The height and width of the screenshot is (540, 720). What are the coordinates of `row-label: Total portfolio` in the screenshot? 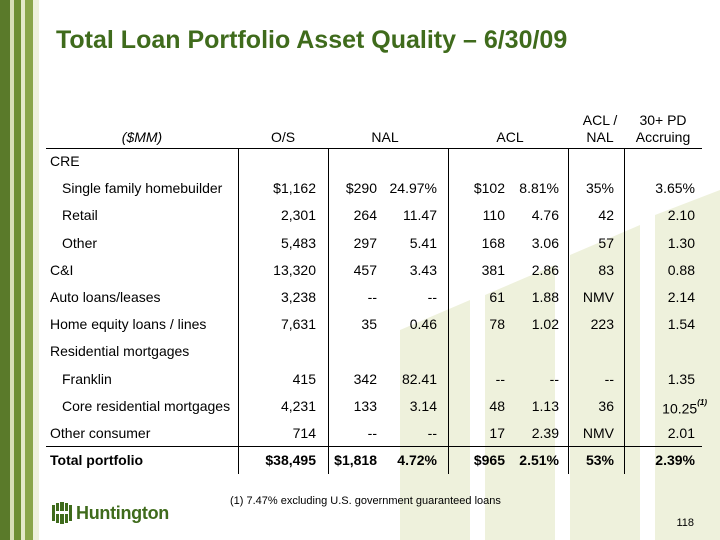 It's located at (97, 460).